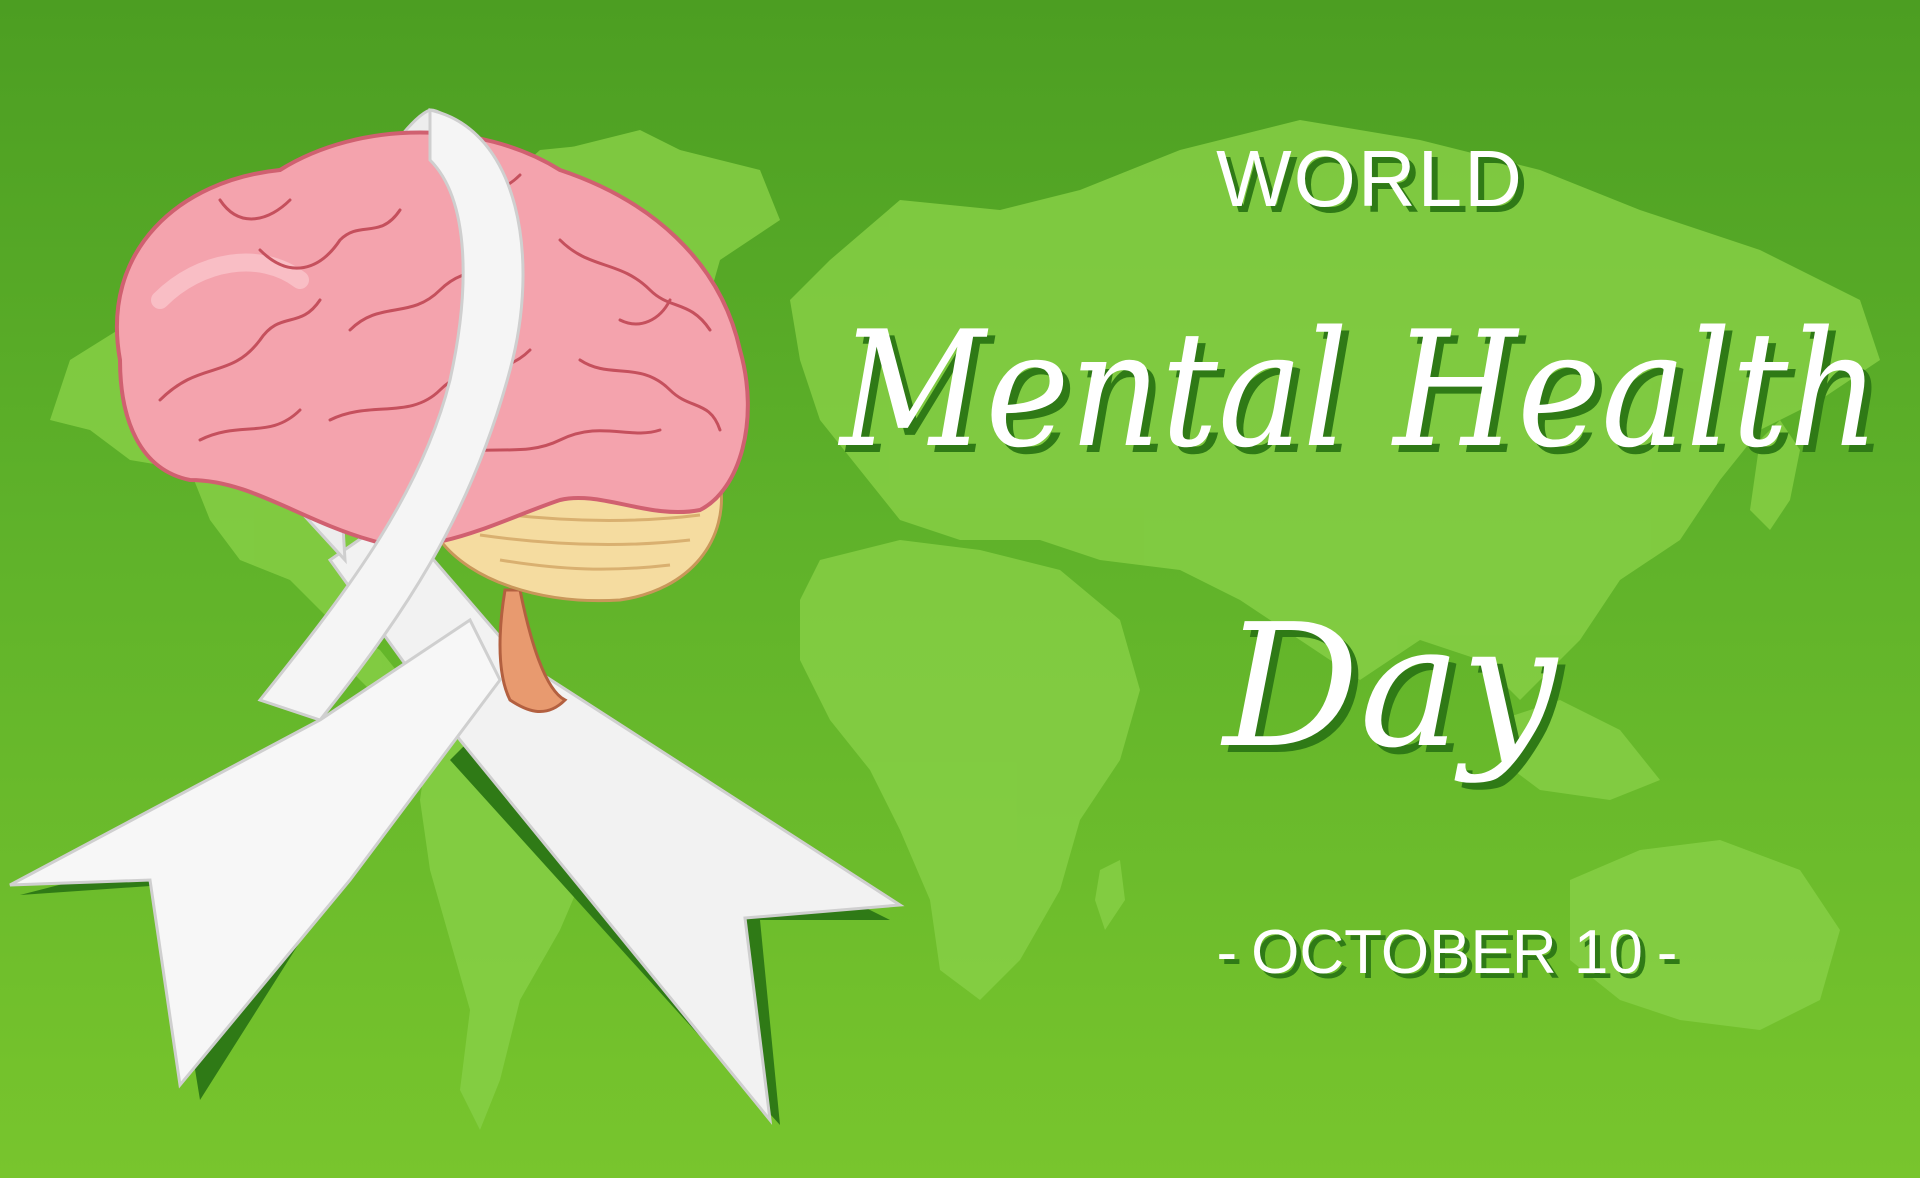 This screenshot has width=1920, height=1178. I want to click on map-madagascar, so click(1110, 895).